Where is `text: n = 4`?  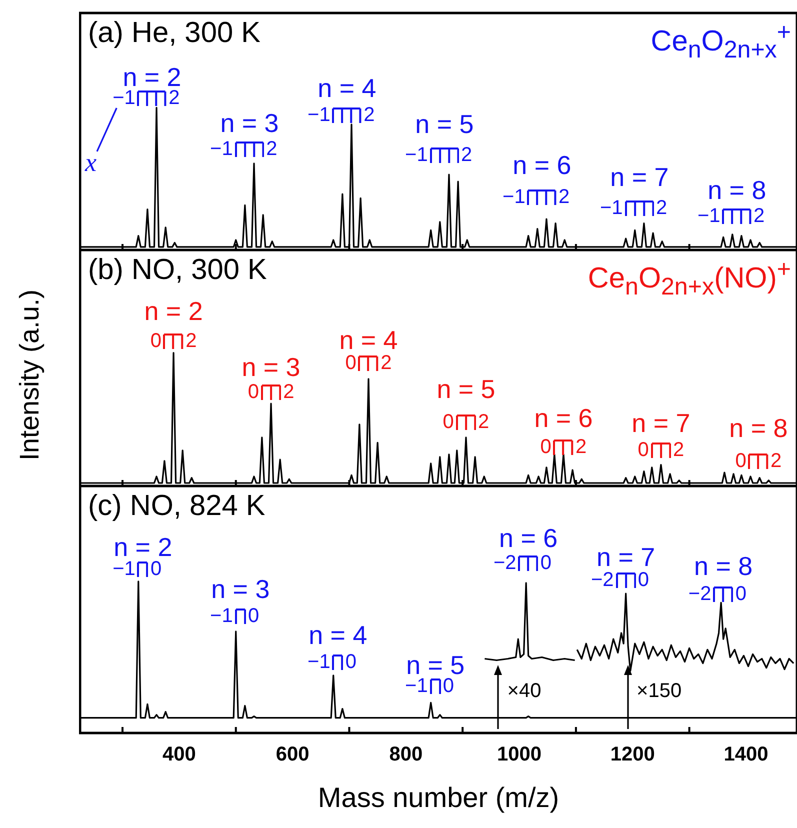 text: n = 4 is located at coordinates (347, 88).